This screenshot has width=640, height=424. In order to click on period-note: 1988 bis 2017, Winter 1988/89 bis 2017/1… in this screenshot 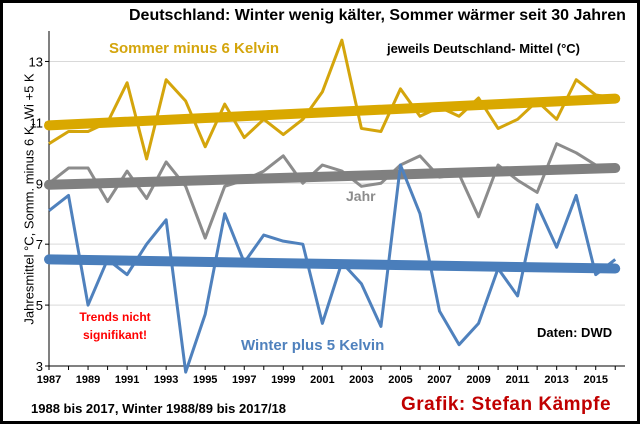, I will do `click(158, 408)`.